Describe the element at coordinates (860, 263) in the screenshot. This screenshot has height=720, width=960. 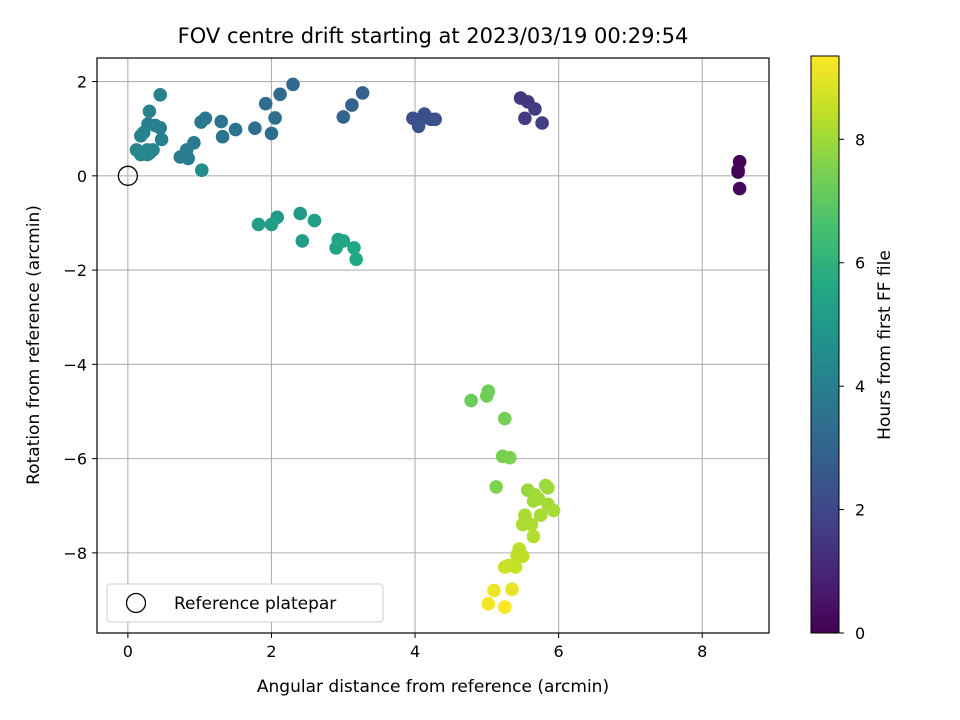
I see `colorbar-tick-label: 6` at that location.